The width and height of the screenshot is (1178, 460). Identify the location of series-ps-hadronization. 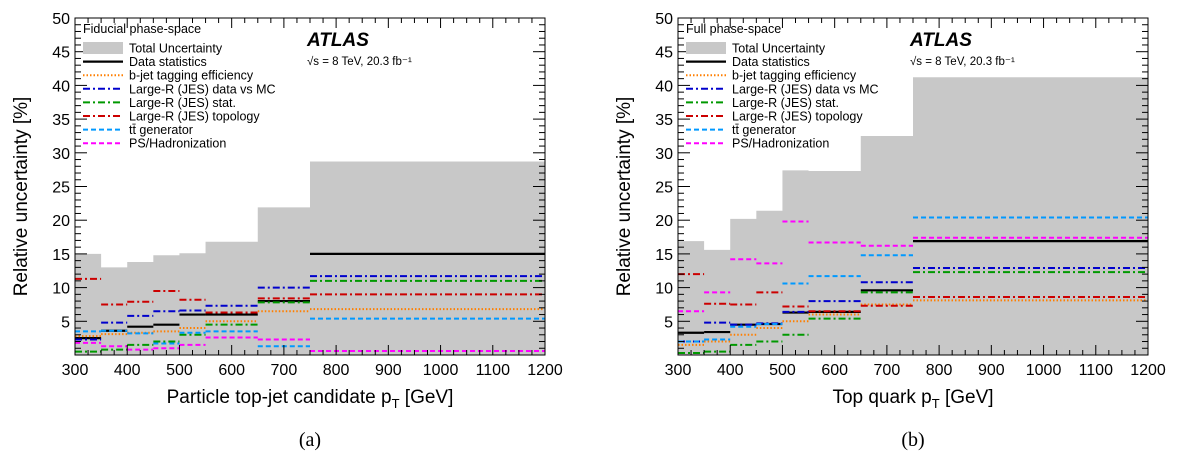
(913, 266).